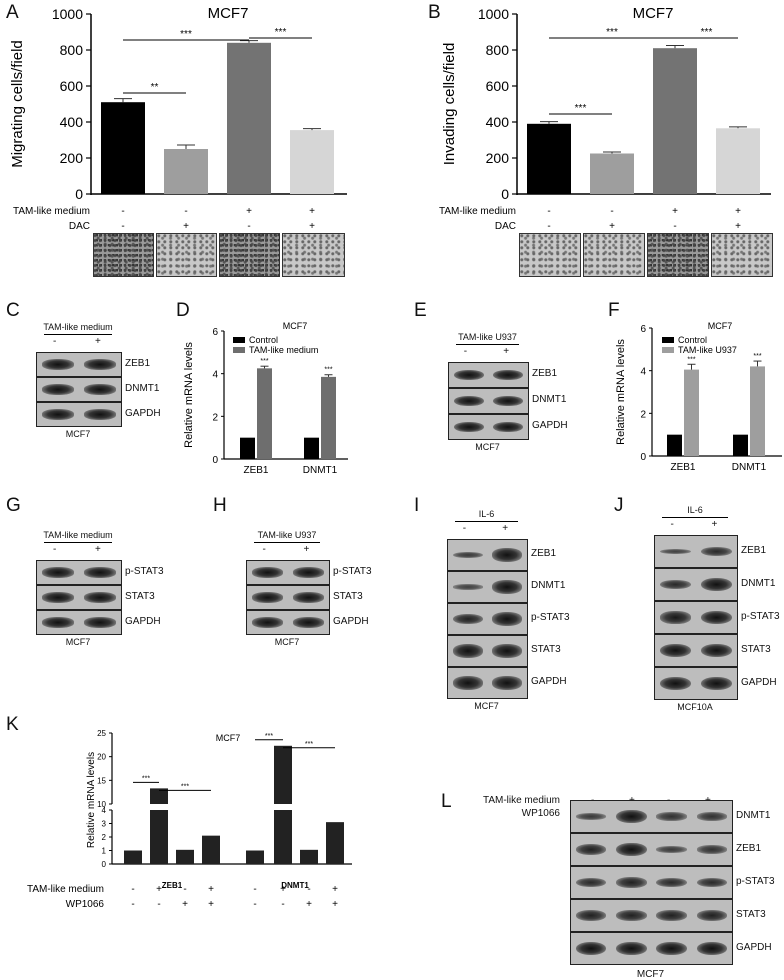 The height and width of the screenshot is (980, 784). What do you see at coordinates (72, 158) in the screenshot?
I see `y-tick-label: 200` at bounding box center [72, 158].